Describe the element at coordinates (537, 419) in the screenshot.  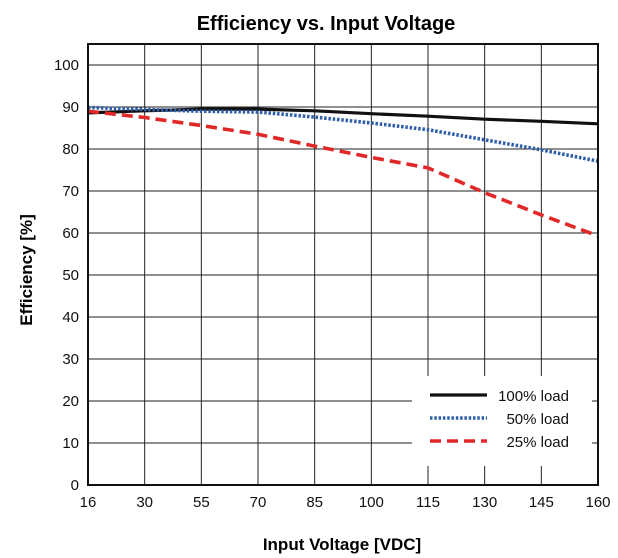
I see `legend-label: 50% load` at that location.